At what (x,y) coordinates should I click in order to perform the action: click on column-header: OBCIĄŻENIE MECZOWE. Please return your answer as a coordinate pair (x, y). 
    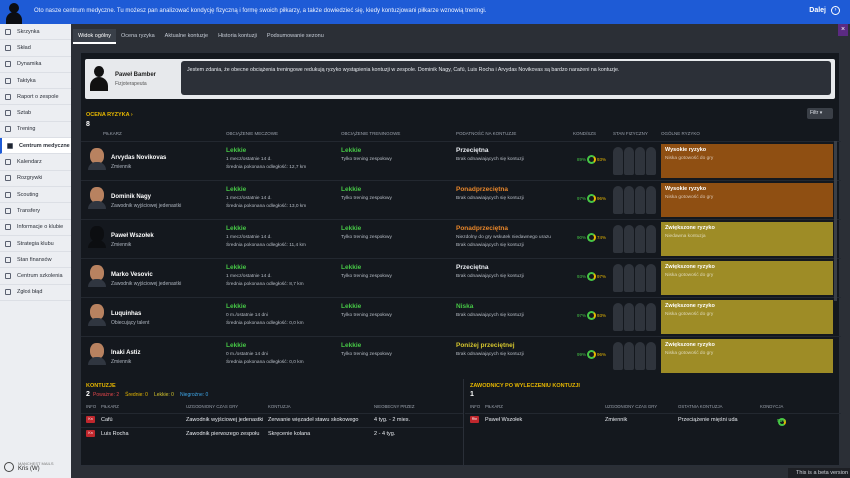
    Looking at the image, I should click on (252, 133).